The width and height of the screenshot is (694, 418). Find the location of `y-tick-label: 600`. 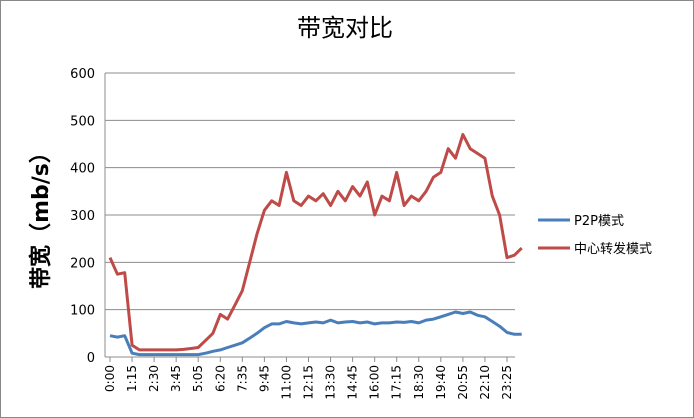

y-tick-label: 600 is located at coordinates (82, 74).